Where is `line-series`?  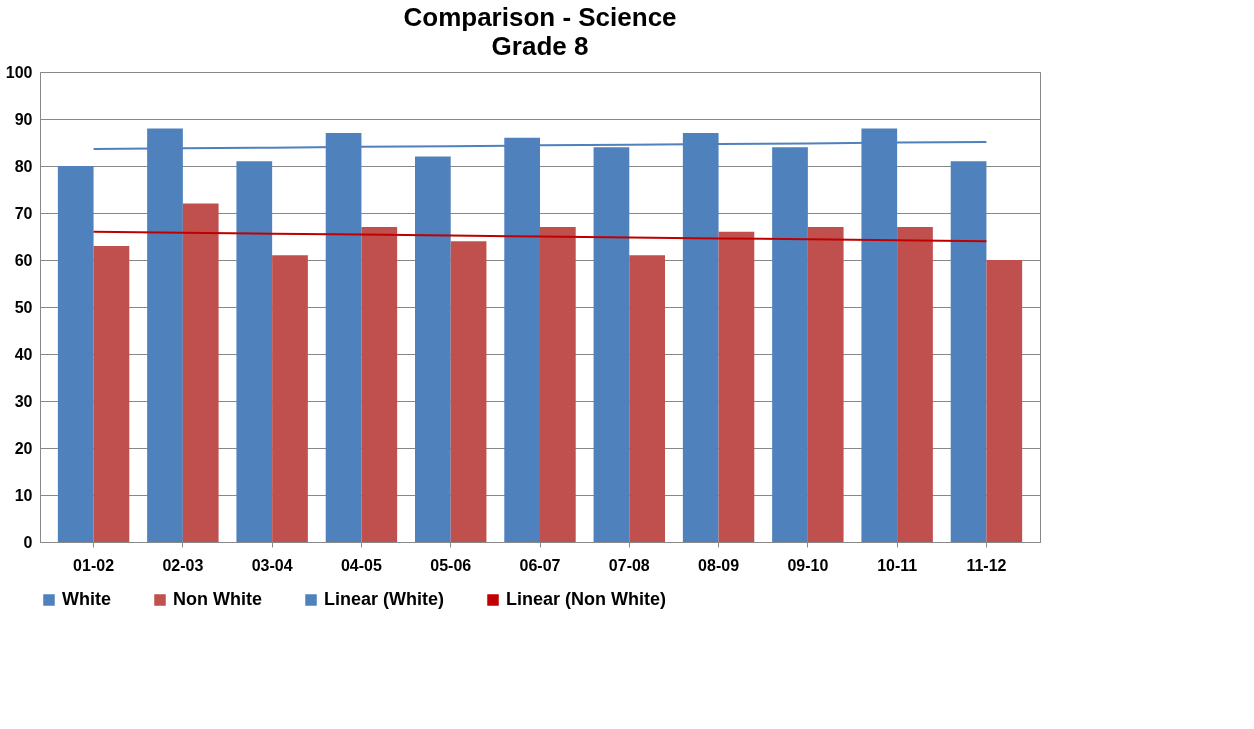
line-series is located at coordinates (540, 236).